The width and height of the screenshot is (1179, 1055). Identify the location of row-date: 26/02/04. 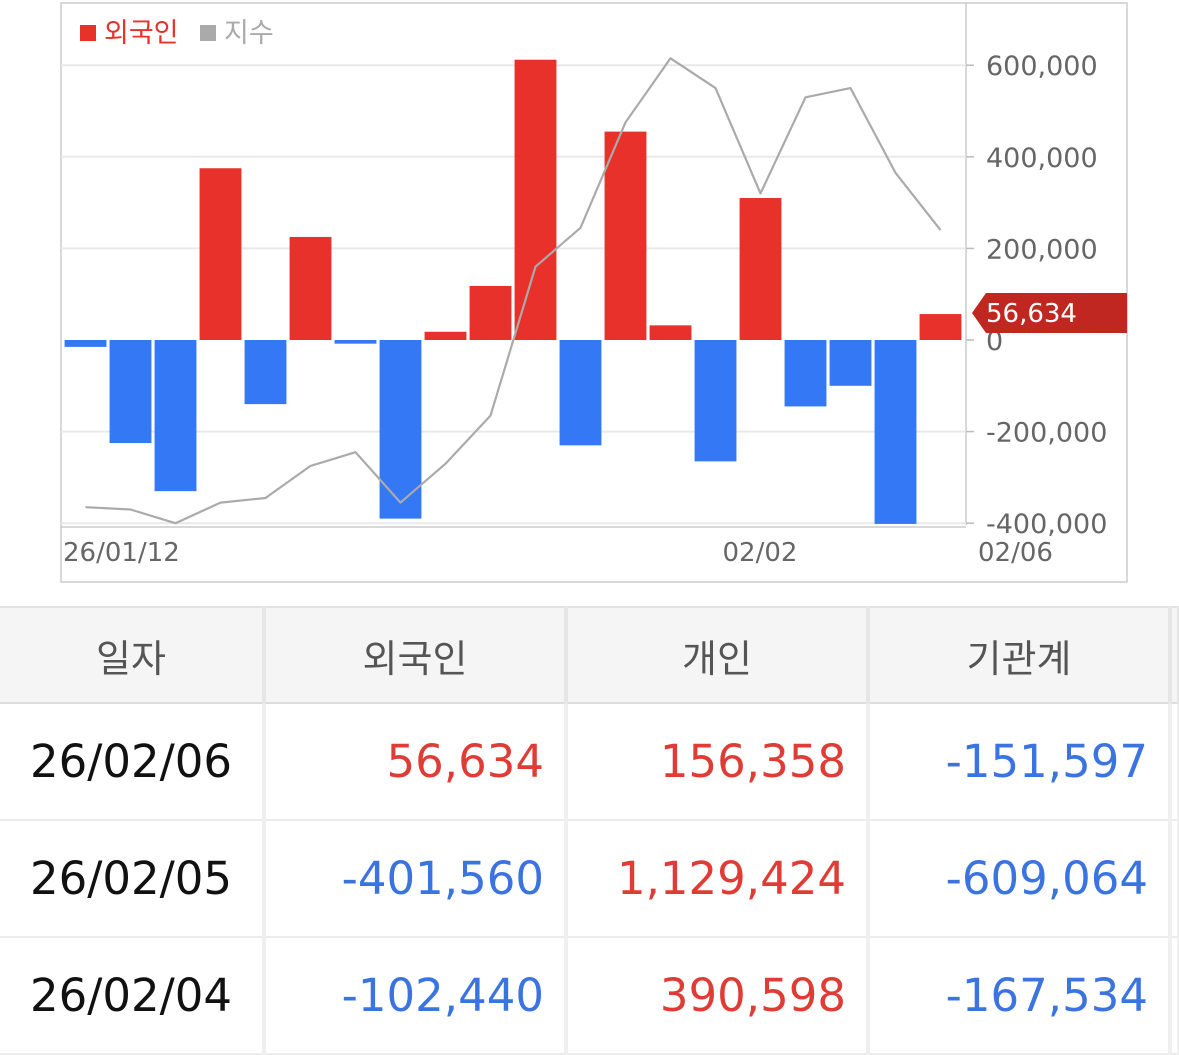
(133, 996).